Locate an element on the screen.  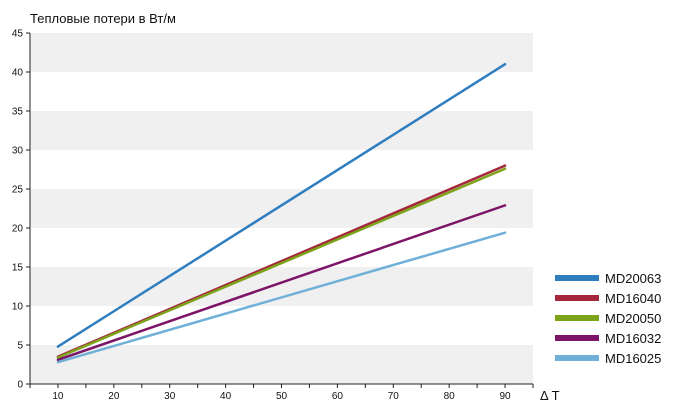
x-tick-label-40: 40 is located at coordinates (226, 396).